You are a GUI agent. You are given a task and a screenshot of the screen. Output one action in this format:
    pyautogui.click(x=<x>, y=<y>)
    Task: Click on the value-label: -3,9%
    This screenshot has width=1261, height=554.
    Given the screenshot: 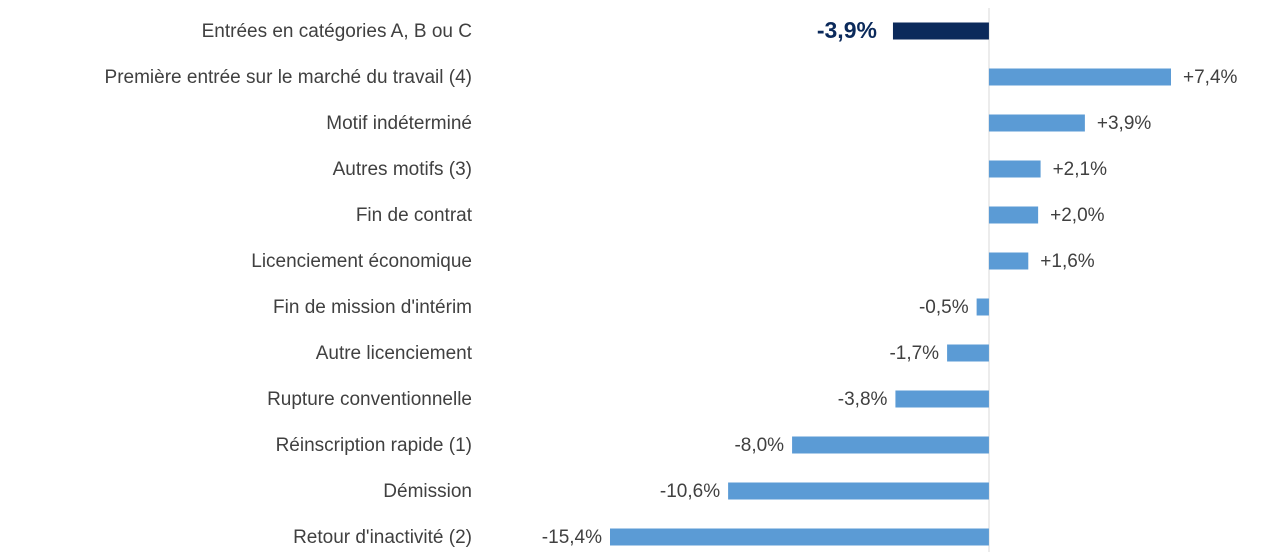 What is the action you would take?
    pyautogui.click(x=847, y=30)
    